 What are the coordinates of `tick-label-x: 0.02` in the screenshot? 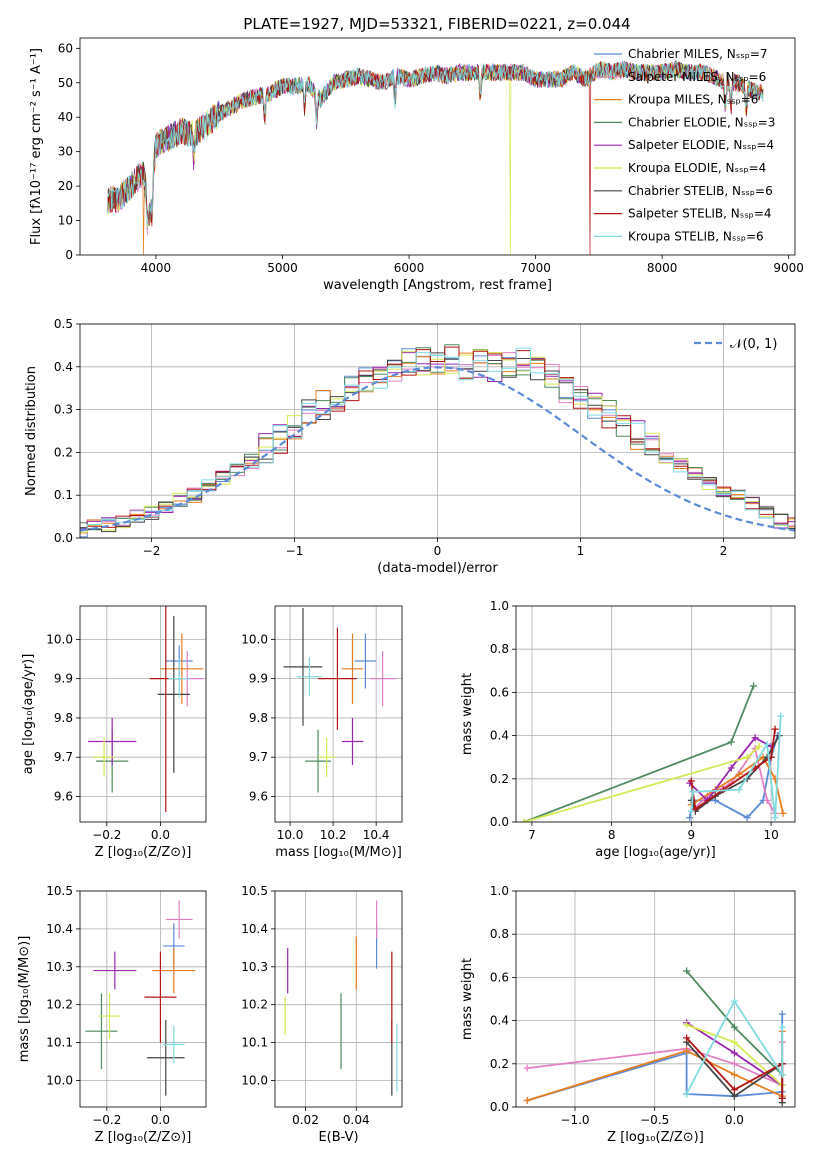 It's located at (305, 1120).